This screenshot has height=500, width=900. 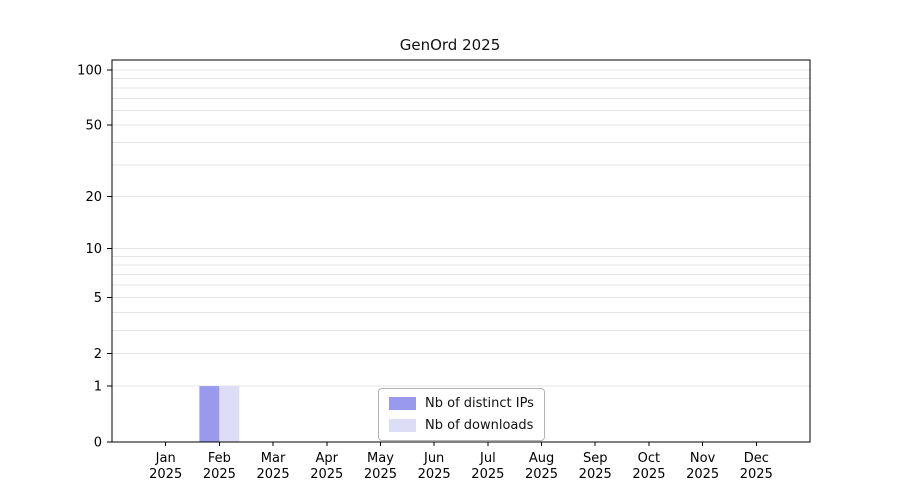 I want to click on legend-item-downloads: Nb of downloads, so click(x=461, y=425).